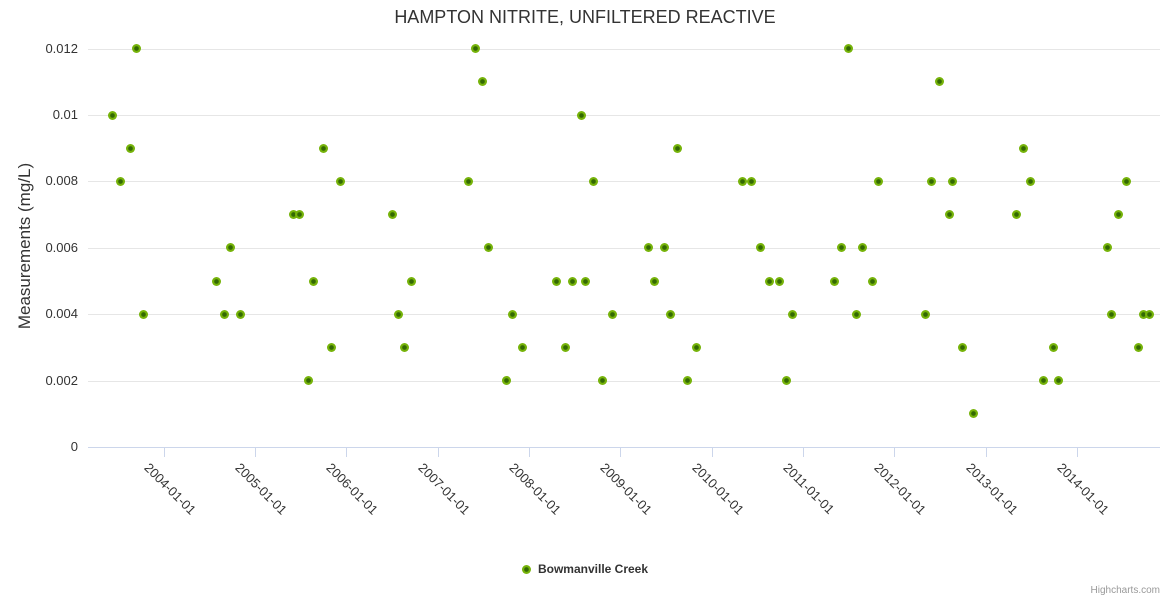  Describe the element at coordinates (809, 488) in the screenshot. I see `x-axis-tick-label: 2011-01-01` at that location.